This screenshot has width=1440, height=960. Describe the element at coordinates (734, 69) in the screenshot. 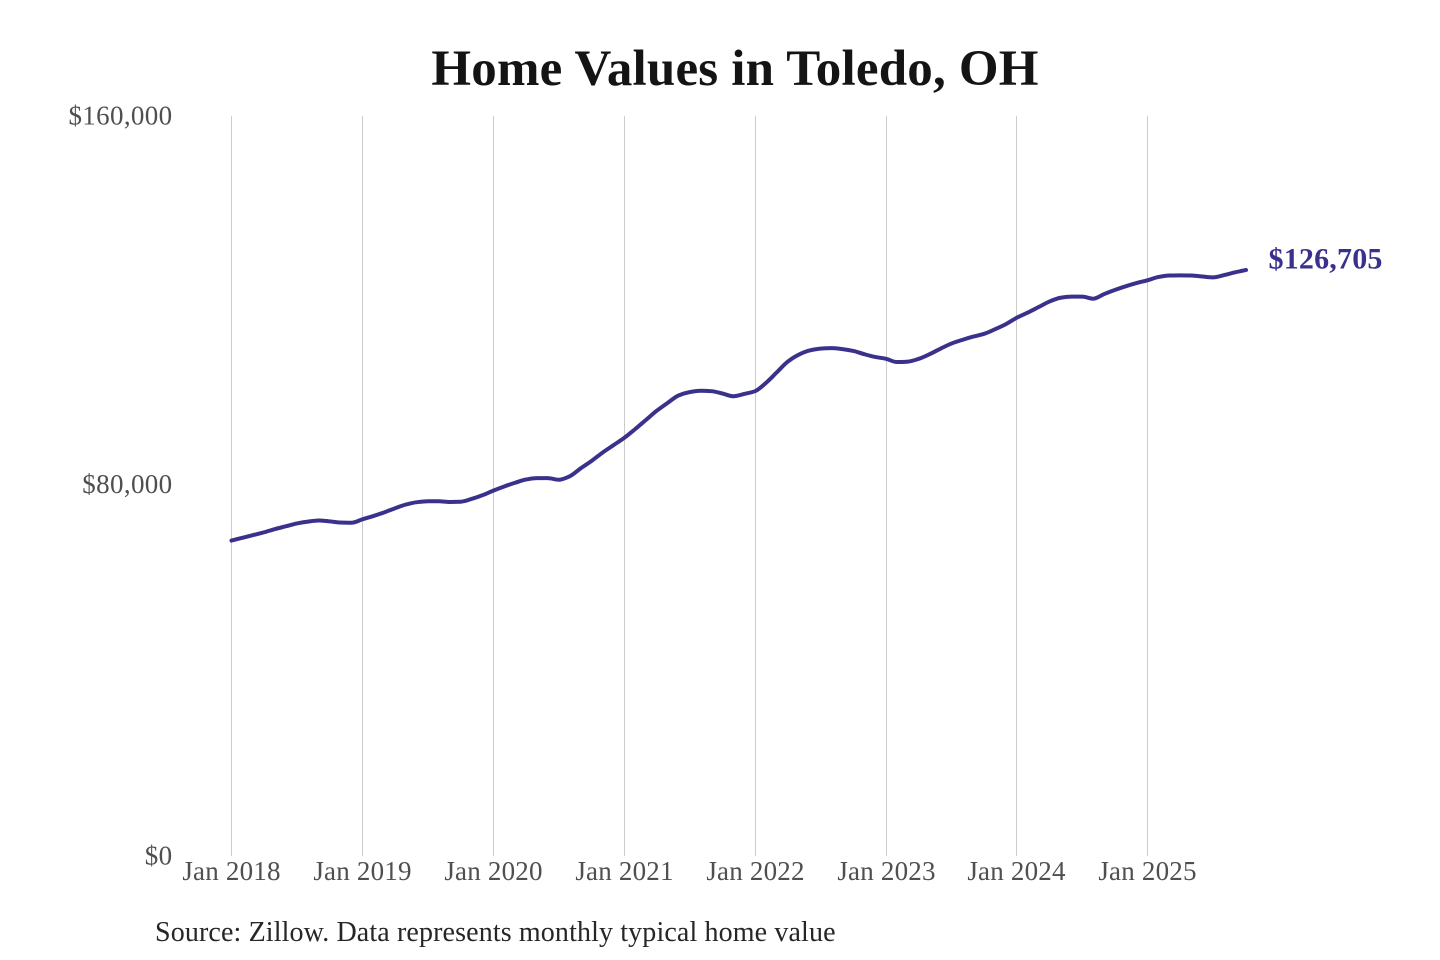

I see `svg-text: Home Values in Toledo, OH` at that location.